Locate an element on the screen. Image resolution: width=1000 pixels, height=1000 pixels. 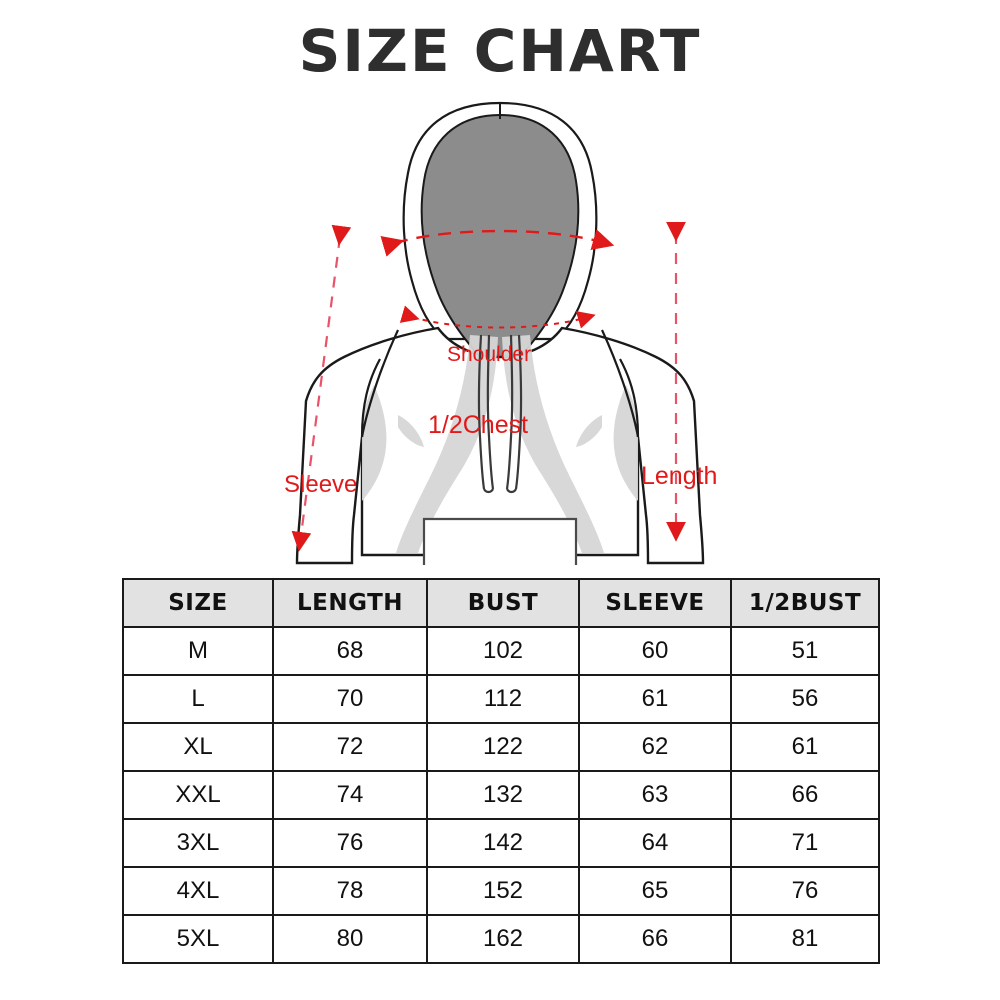
column-header-half-bust: 1/2BUST is located at coordinates (805, 603).